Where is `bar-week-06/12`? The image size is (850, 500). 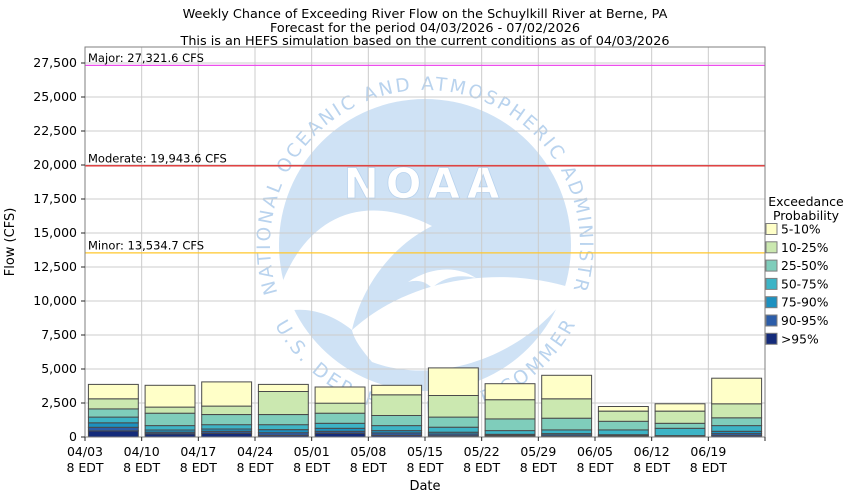 bar-week-06/12 is located at coordinates (680, 420).